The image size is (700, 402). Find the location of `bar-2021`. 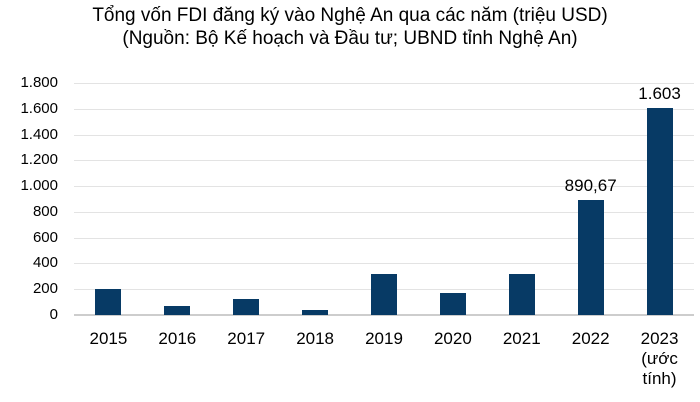

bar-2021 is located at coordinates (521, 294).